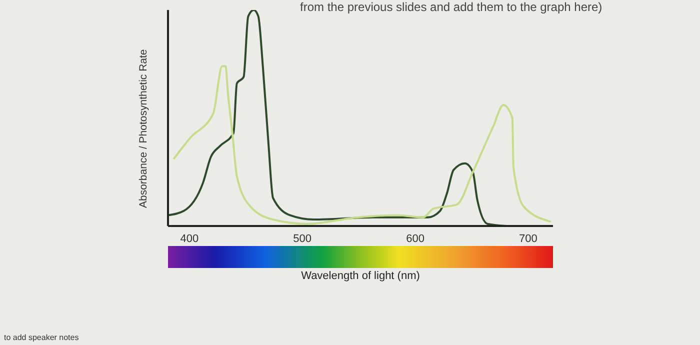 This screenshot has height=345, width=700. Describe the element at coordinates (360, 276) in the screenshot. I see `x-axis-title: Wavelength of light (nm)` at that location.